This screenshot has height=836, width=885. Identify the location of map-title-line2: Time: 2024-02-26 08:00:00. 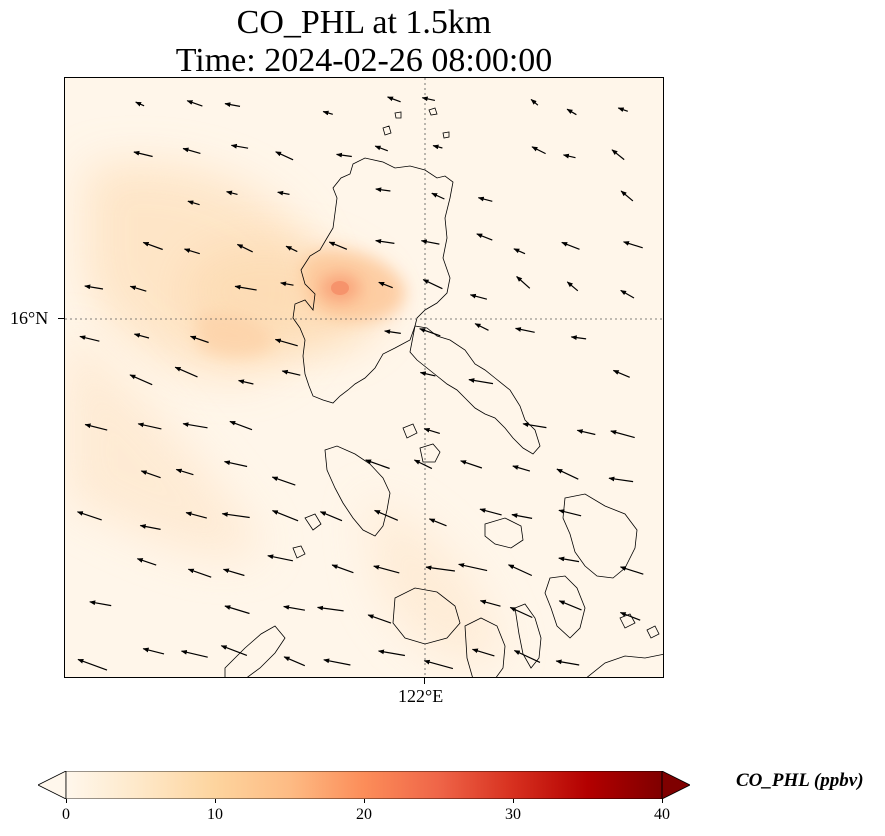
(364, 61).